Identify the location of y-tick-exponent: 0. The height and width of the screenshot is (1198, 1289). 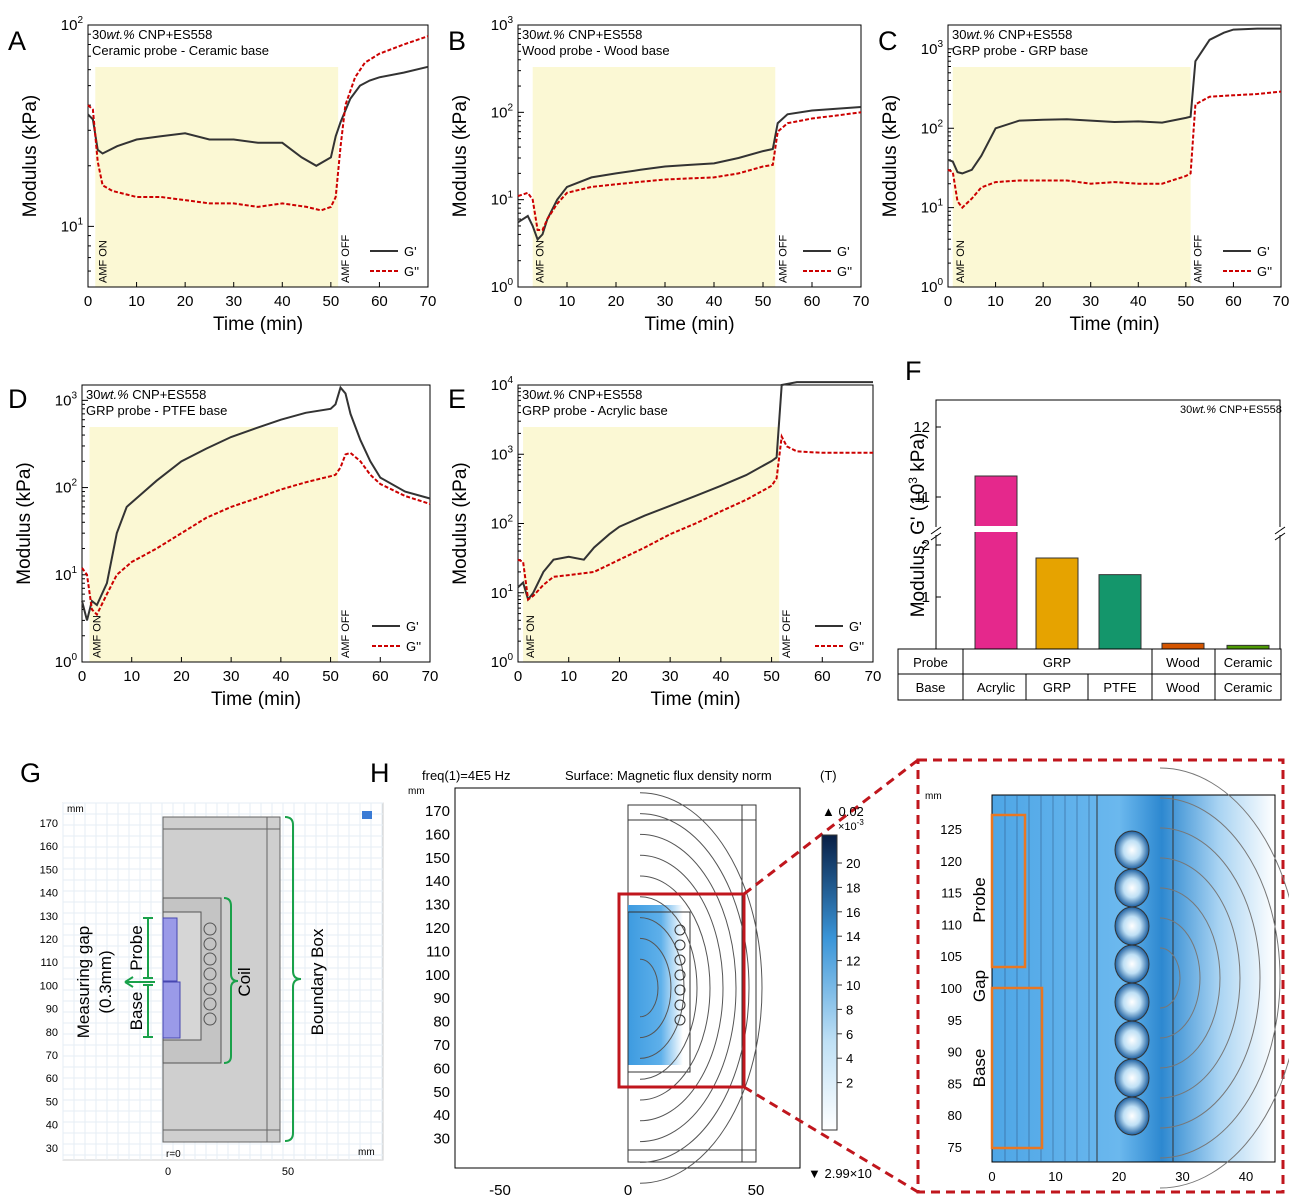
(74, 657).